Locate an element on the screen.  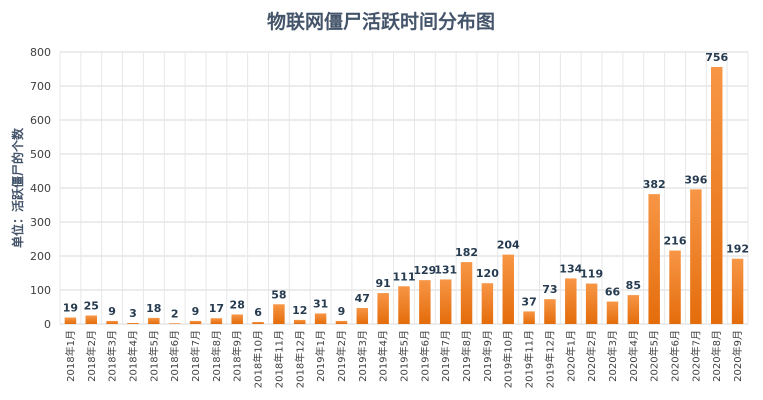
x-tick-label: 2019年11月 is located at coordinates (529, 359).